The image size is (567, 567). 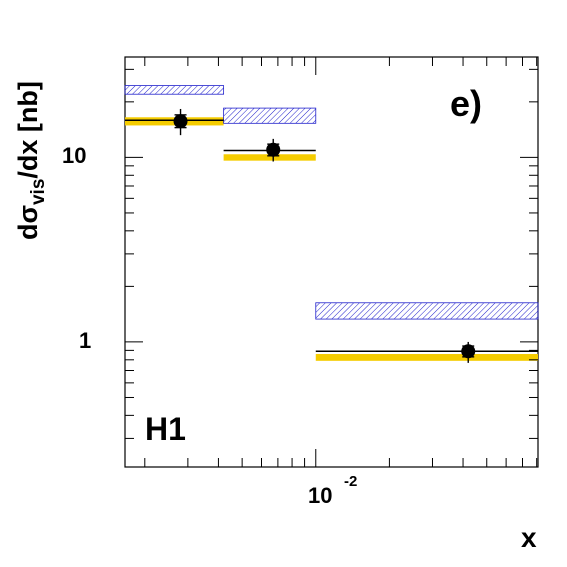 I want to click on h1-label: H1, so click(x=165, y=429).